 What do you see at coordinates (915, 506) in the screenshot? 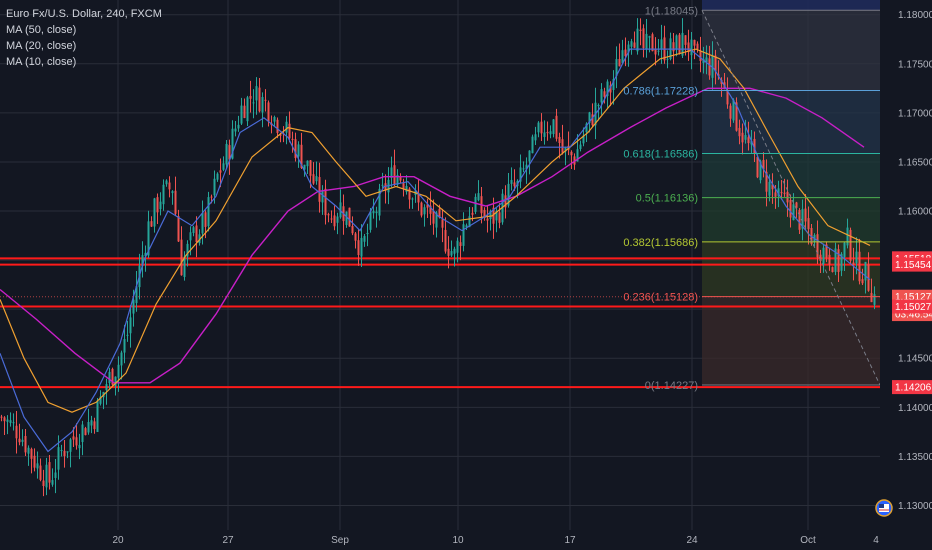
I see `price-tick-label: 1.13000` at bounding box center [915, 506].